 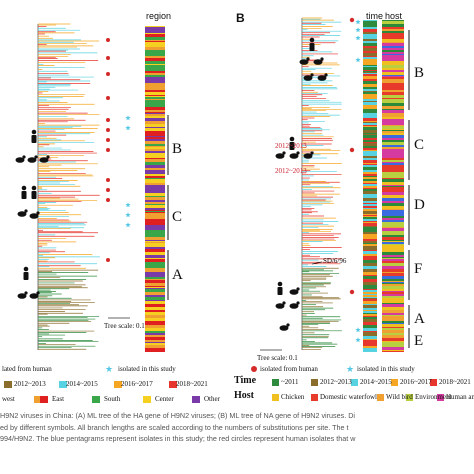 I want to click on clade-label-c2: C, so click(x=419, y=145).